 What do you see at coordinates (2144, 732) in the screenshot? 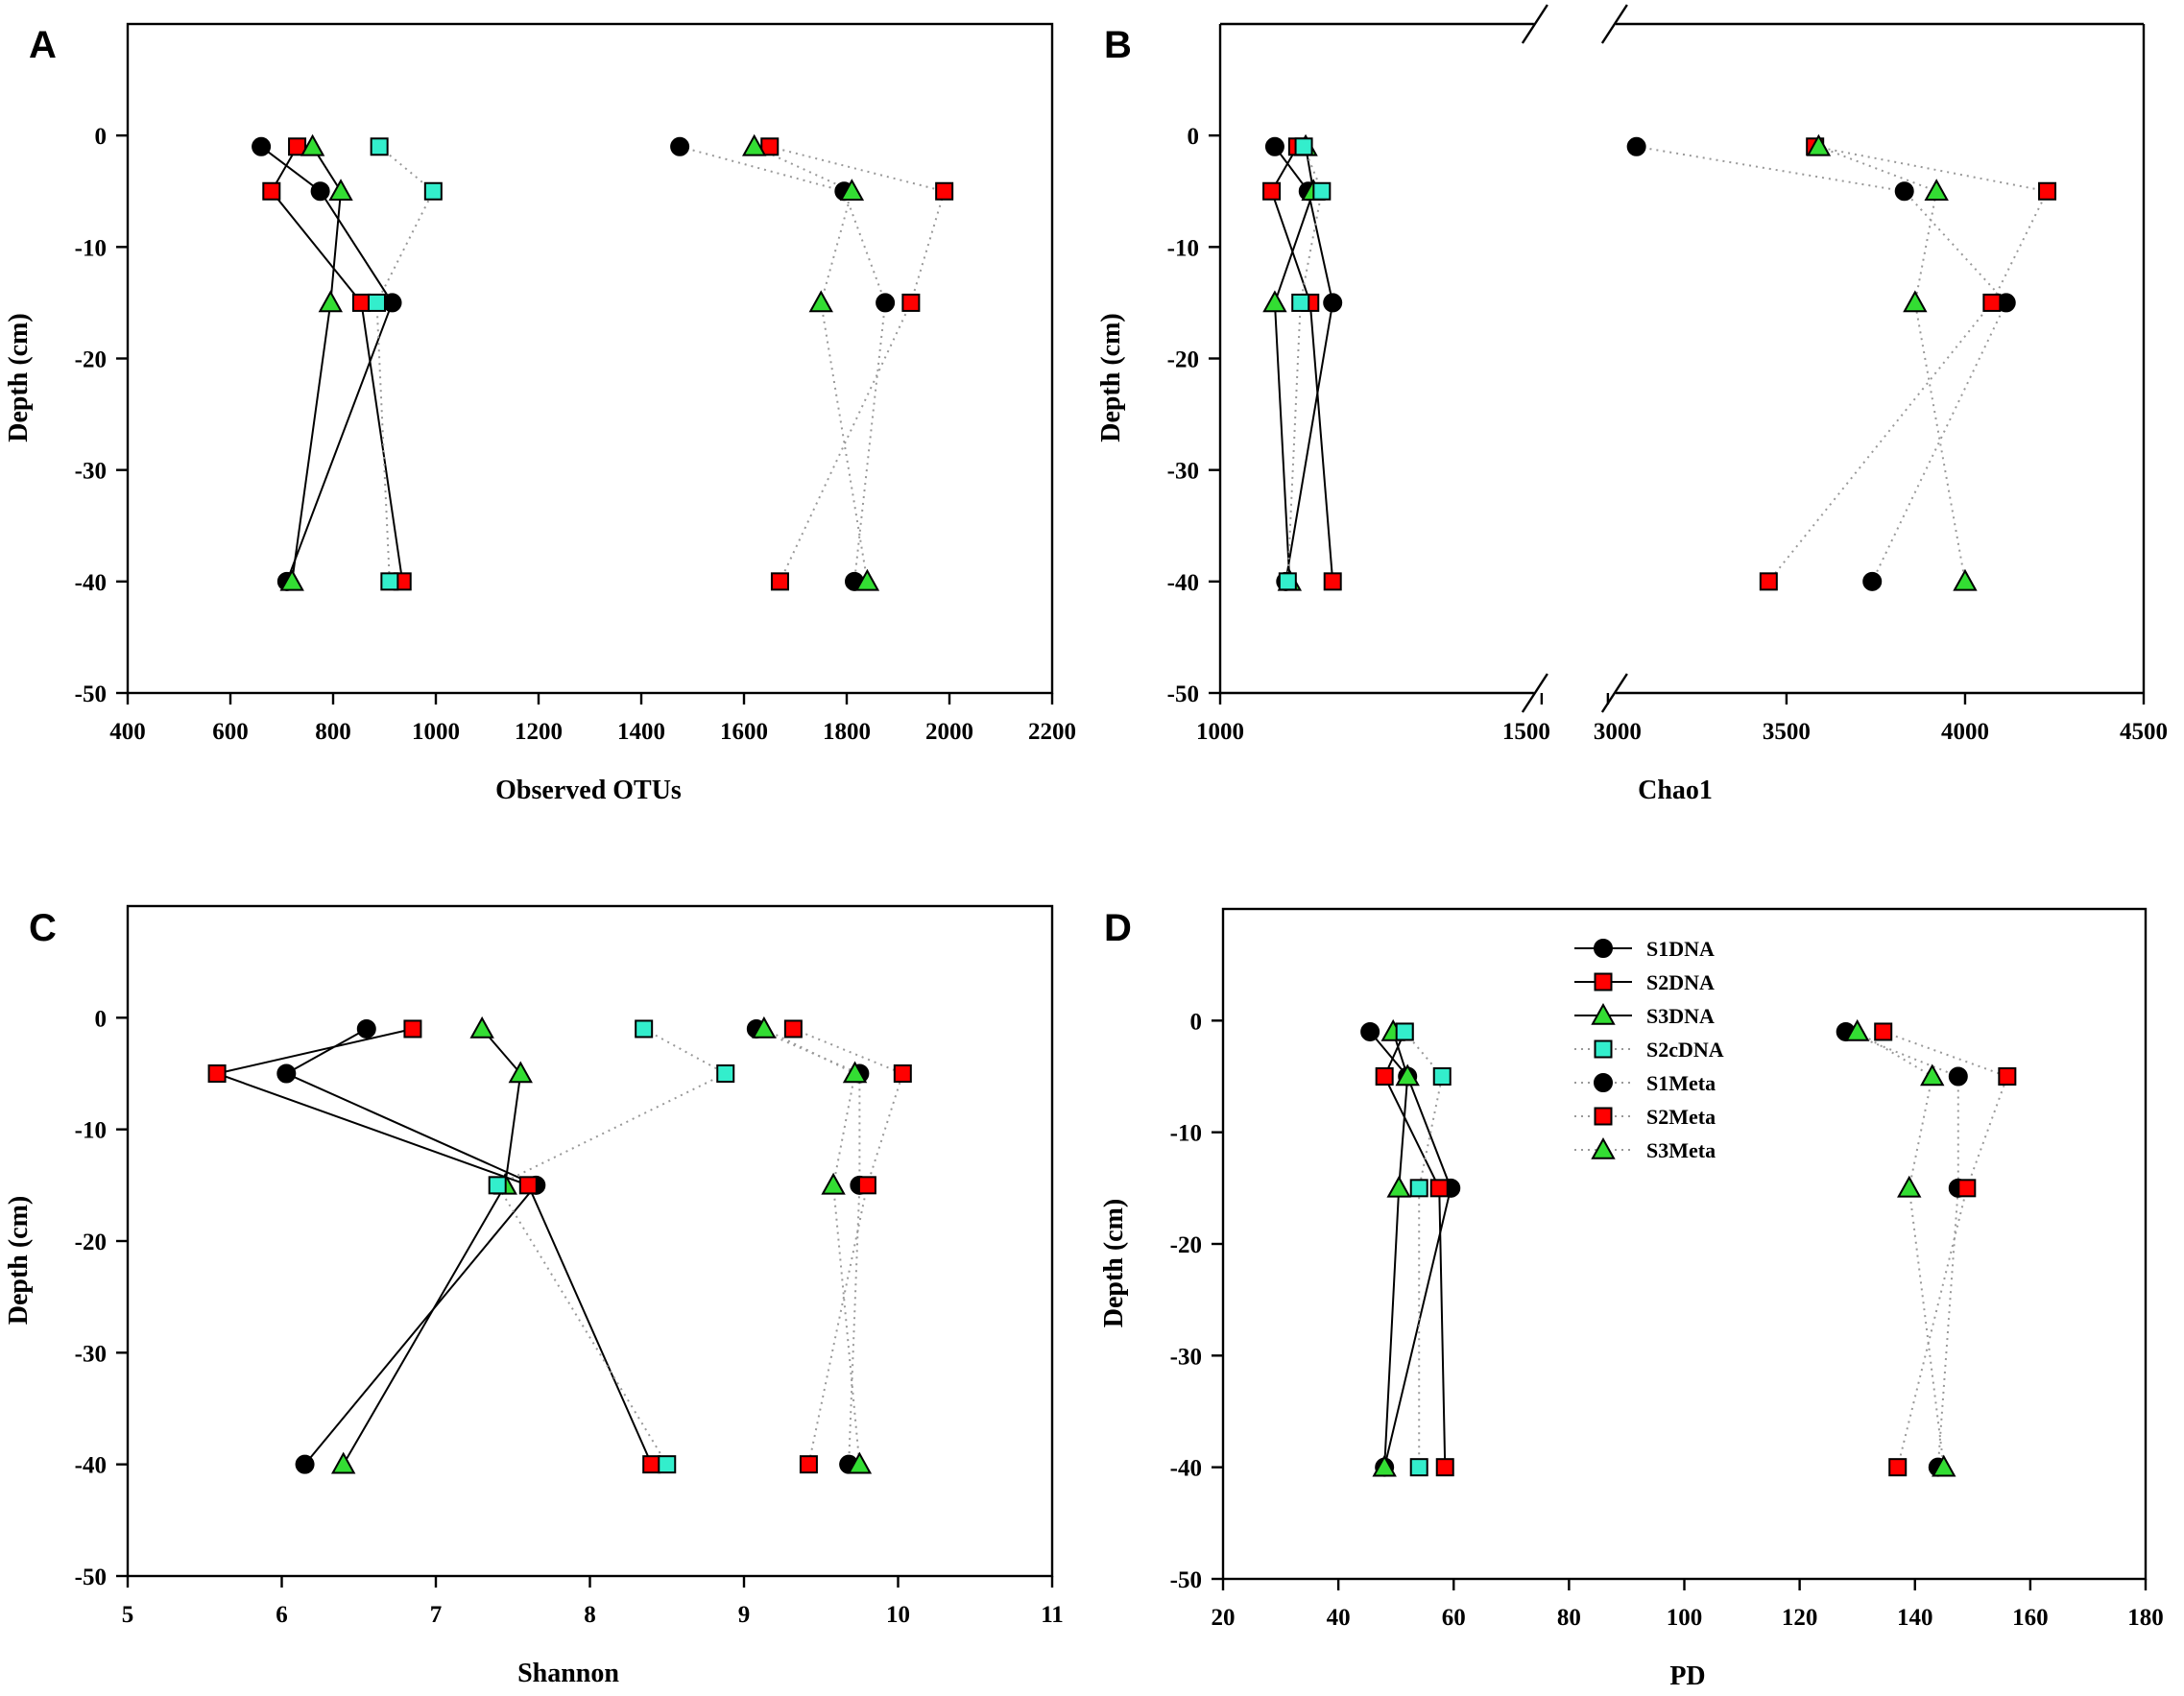
I see `x-tick-label: 4500` at bounding box center [2144, 732].